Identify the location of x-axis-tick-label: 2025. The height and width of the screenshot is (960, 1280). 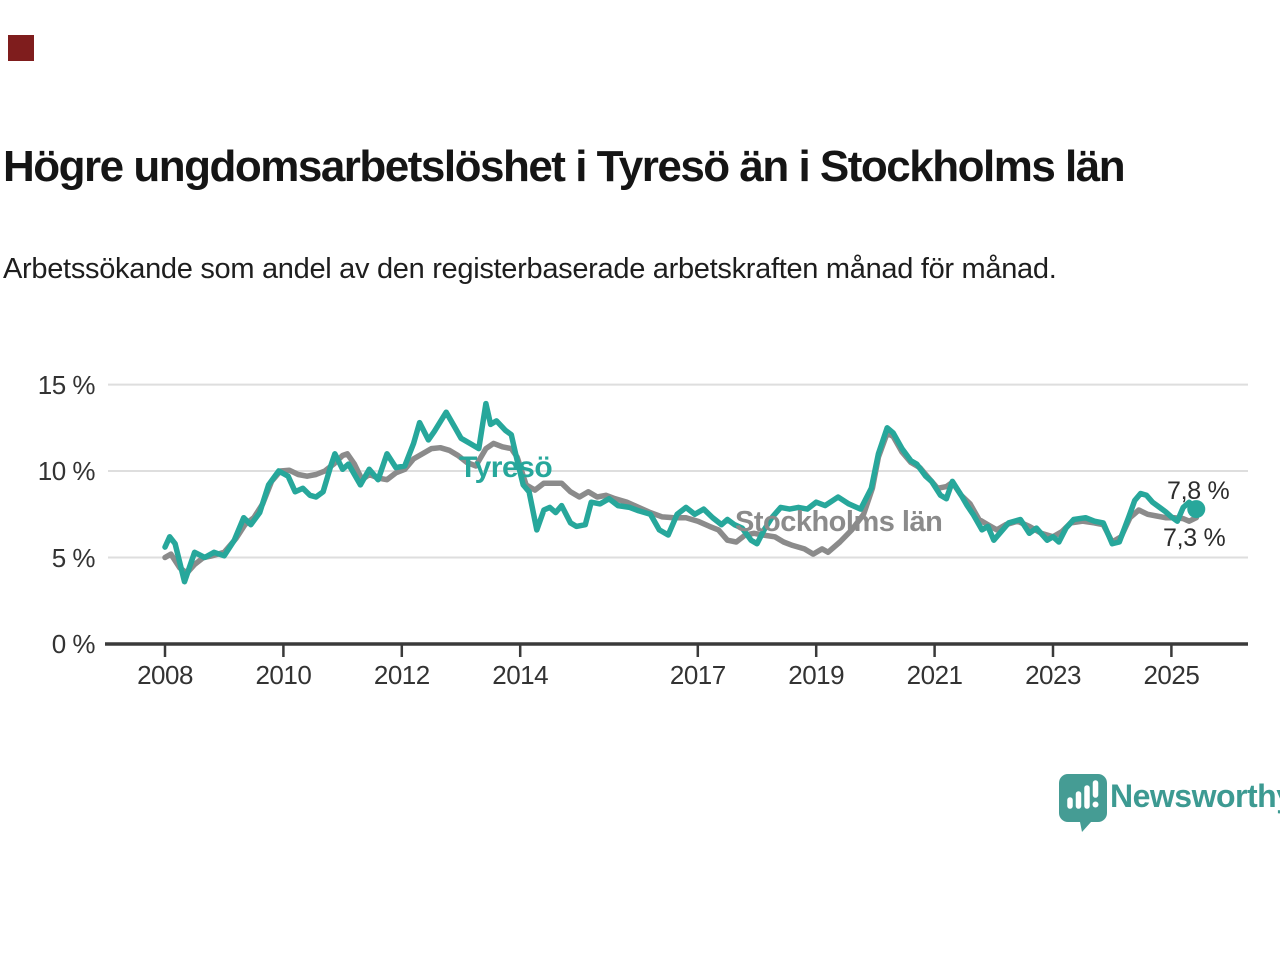
(1171, 675).